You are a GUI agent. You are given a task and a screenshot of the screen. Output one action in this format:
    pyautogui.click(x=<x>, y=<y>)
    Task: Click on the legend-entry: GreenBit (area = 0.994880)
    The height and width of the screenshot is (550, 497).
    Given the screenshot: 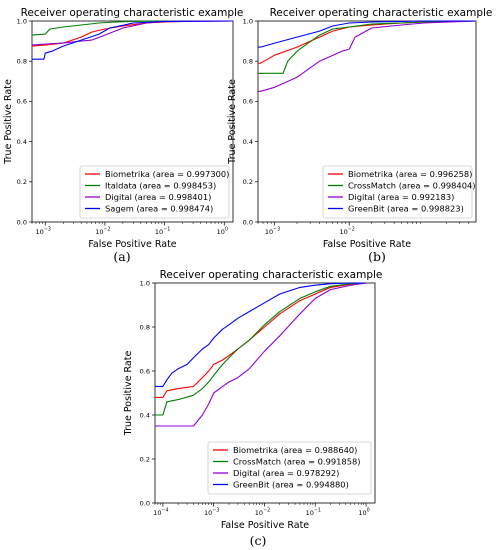 What is the action you would take?
    pyautogui.click(x=291, y=485)
    